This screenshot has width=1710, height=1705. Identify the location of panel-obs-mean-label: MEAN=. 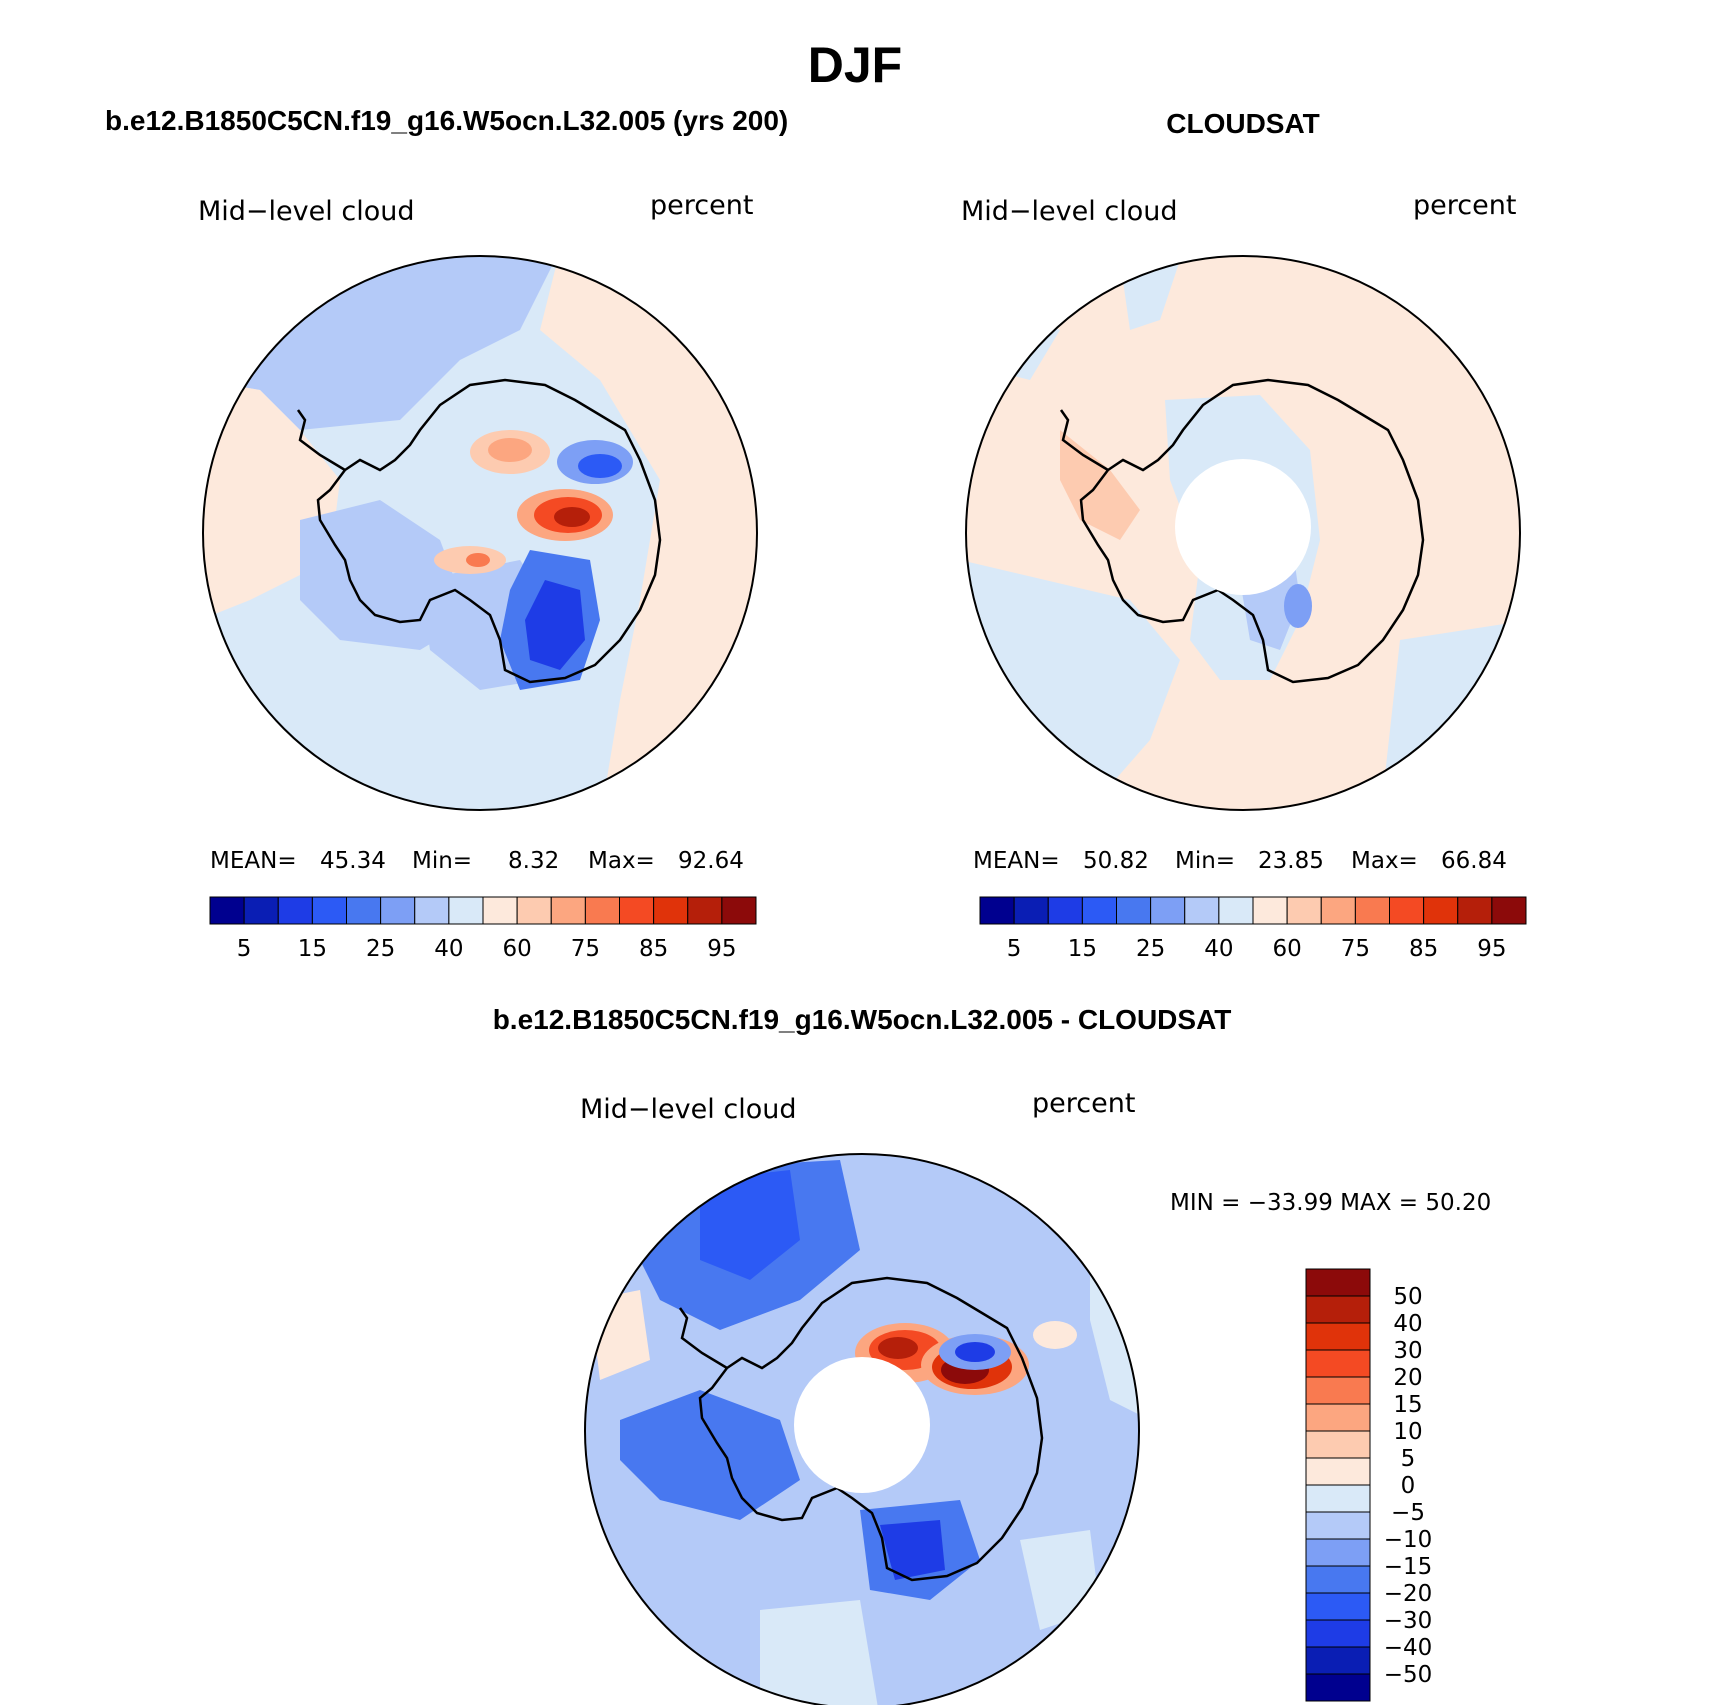
(1016, 861).